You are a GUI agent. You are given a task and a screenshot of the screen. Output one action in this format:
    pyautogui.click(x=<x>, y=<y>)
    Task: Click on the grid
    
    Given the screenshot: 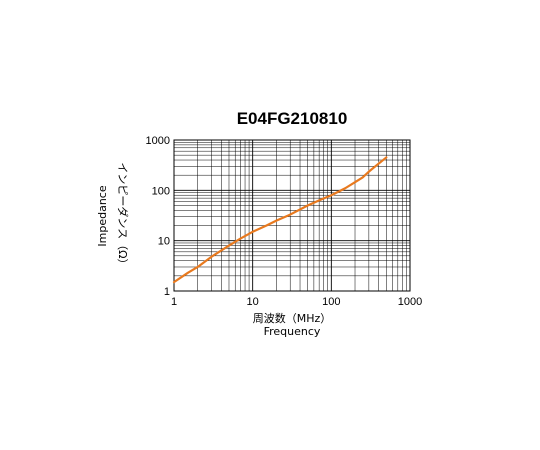 What is the action you would take?
    pyautogui.click(x=292, y=215)
    